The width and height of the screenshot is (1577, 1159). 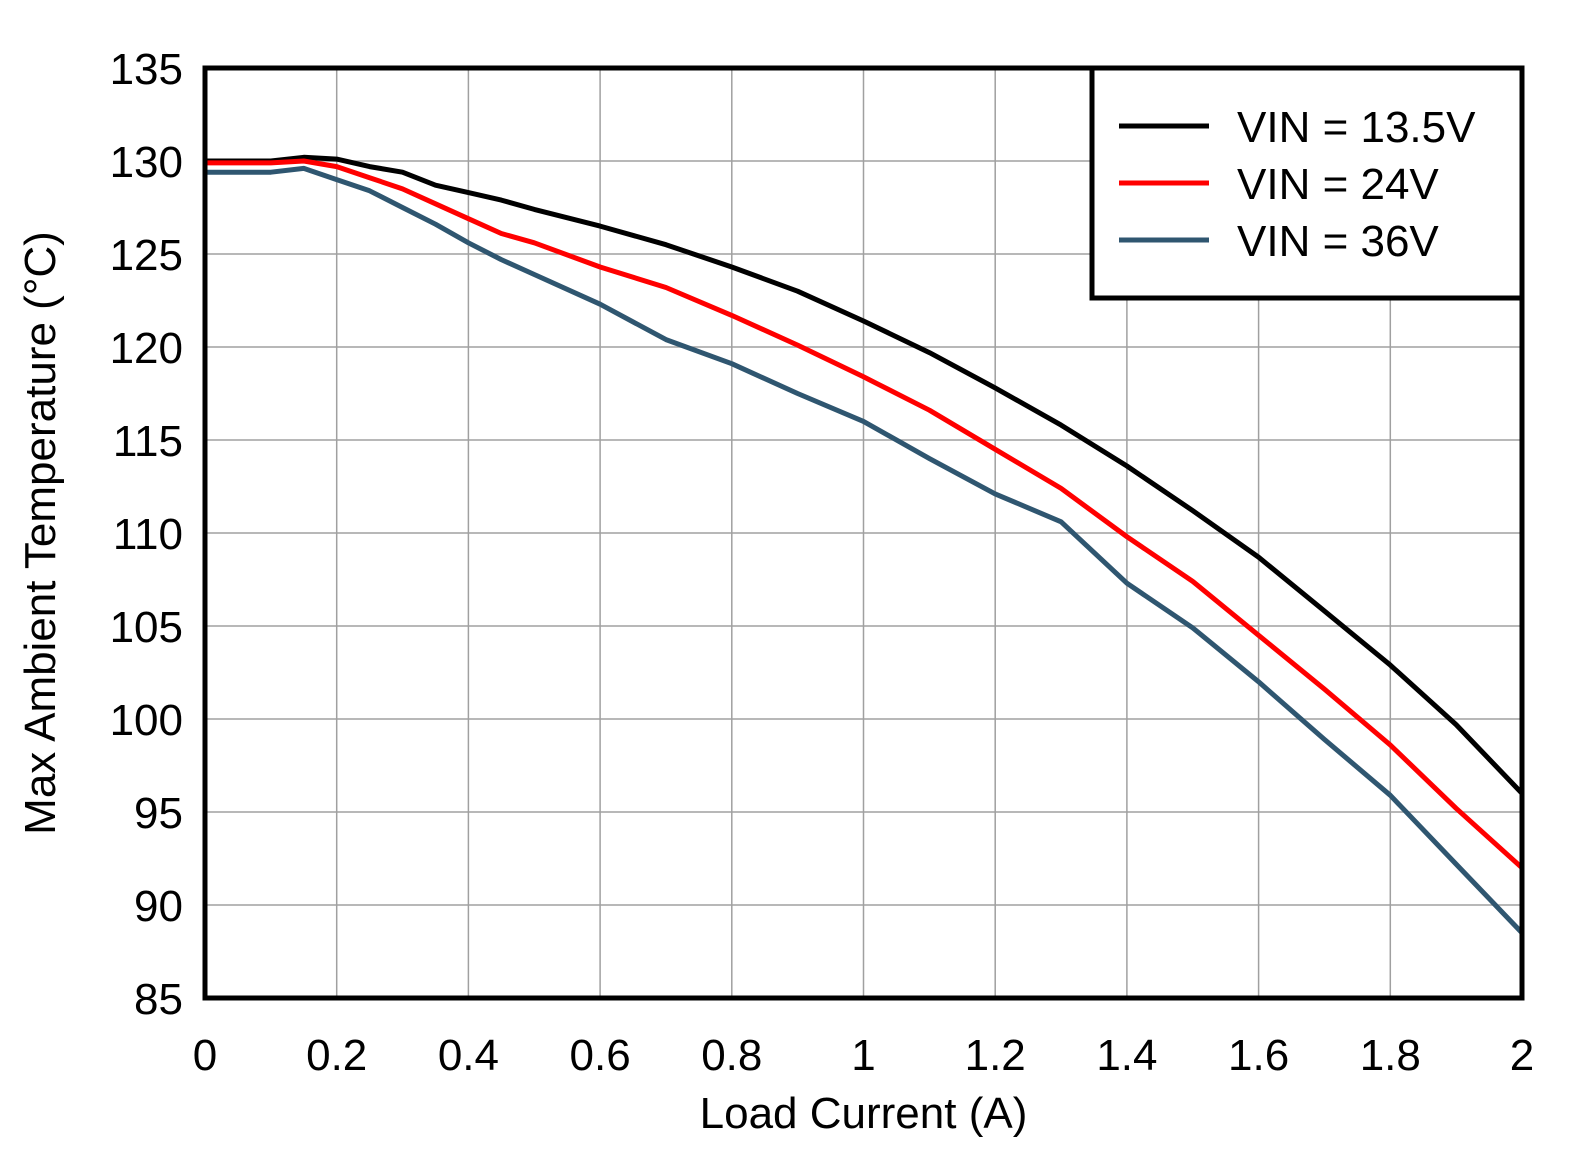 I want to click on y-tick-label: 135, so click(x=146, y=69).